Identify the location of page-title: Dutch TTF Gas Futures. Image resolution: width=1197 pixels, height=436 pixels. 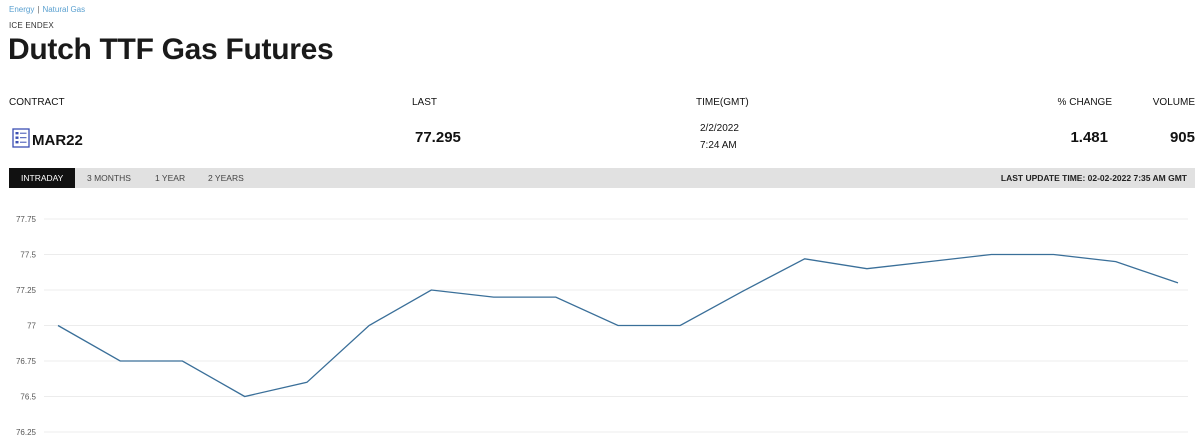
(171, 49).